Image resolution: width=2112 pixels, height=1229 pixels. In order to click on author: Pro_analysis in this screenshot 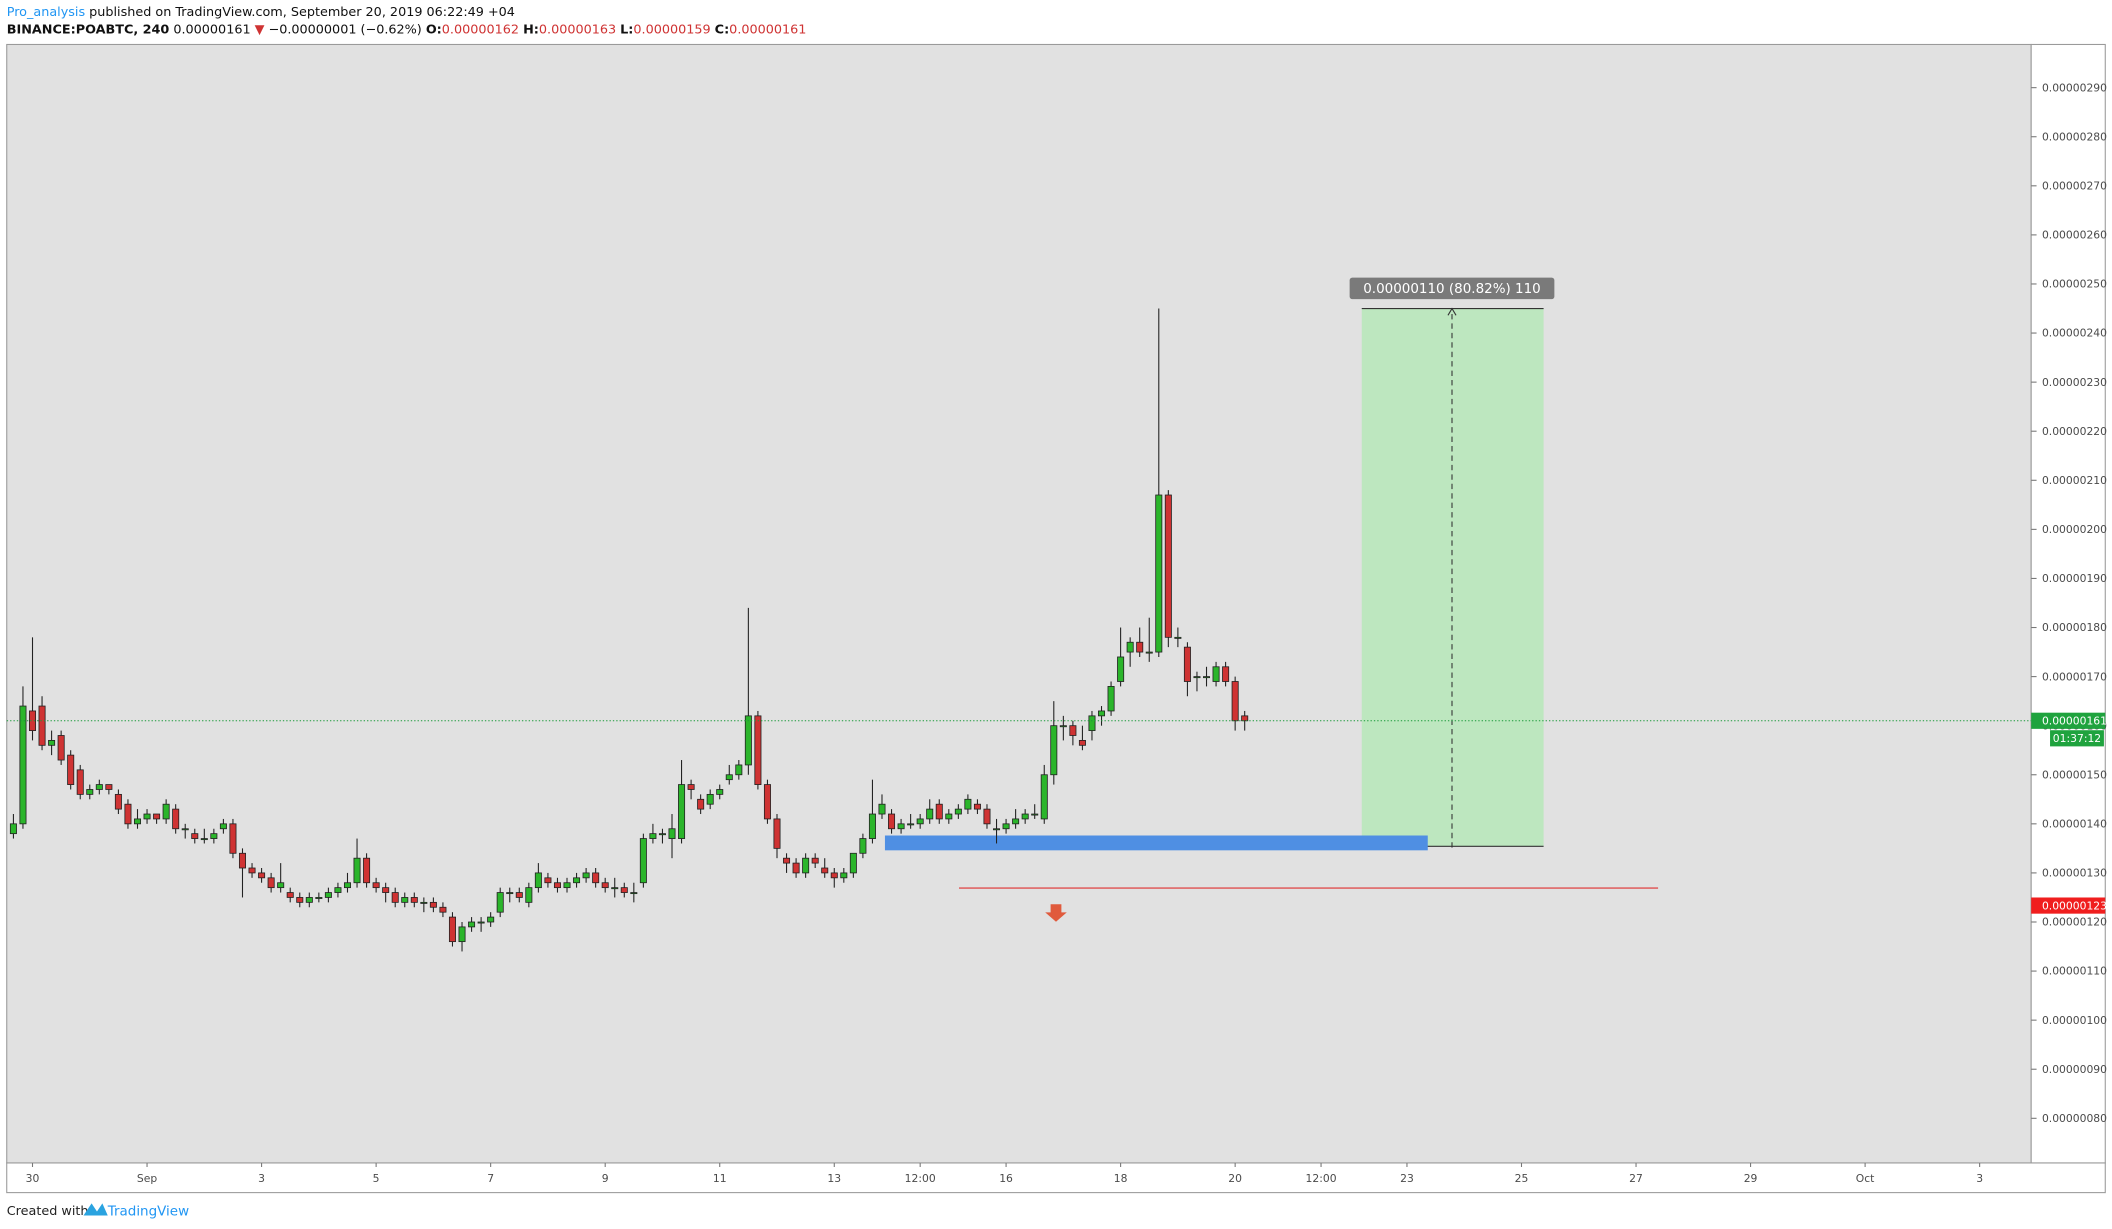, I will do `click(46, 12)`.